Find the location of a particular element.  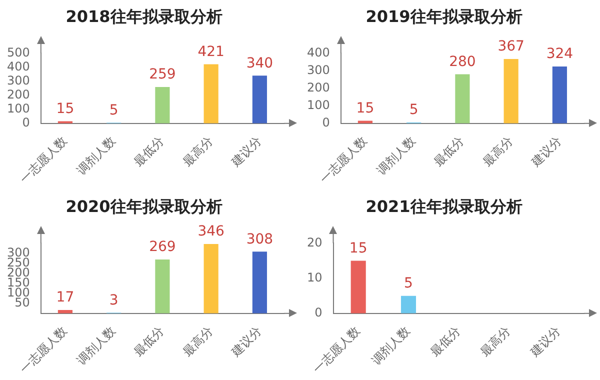

data-label: 340 is located at coordinates (260, 63).